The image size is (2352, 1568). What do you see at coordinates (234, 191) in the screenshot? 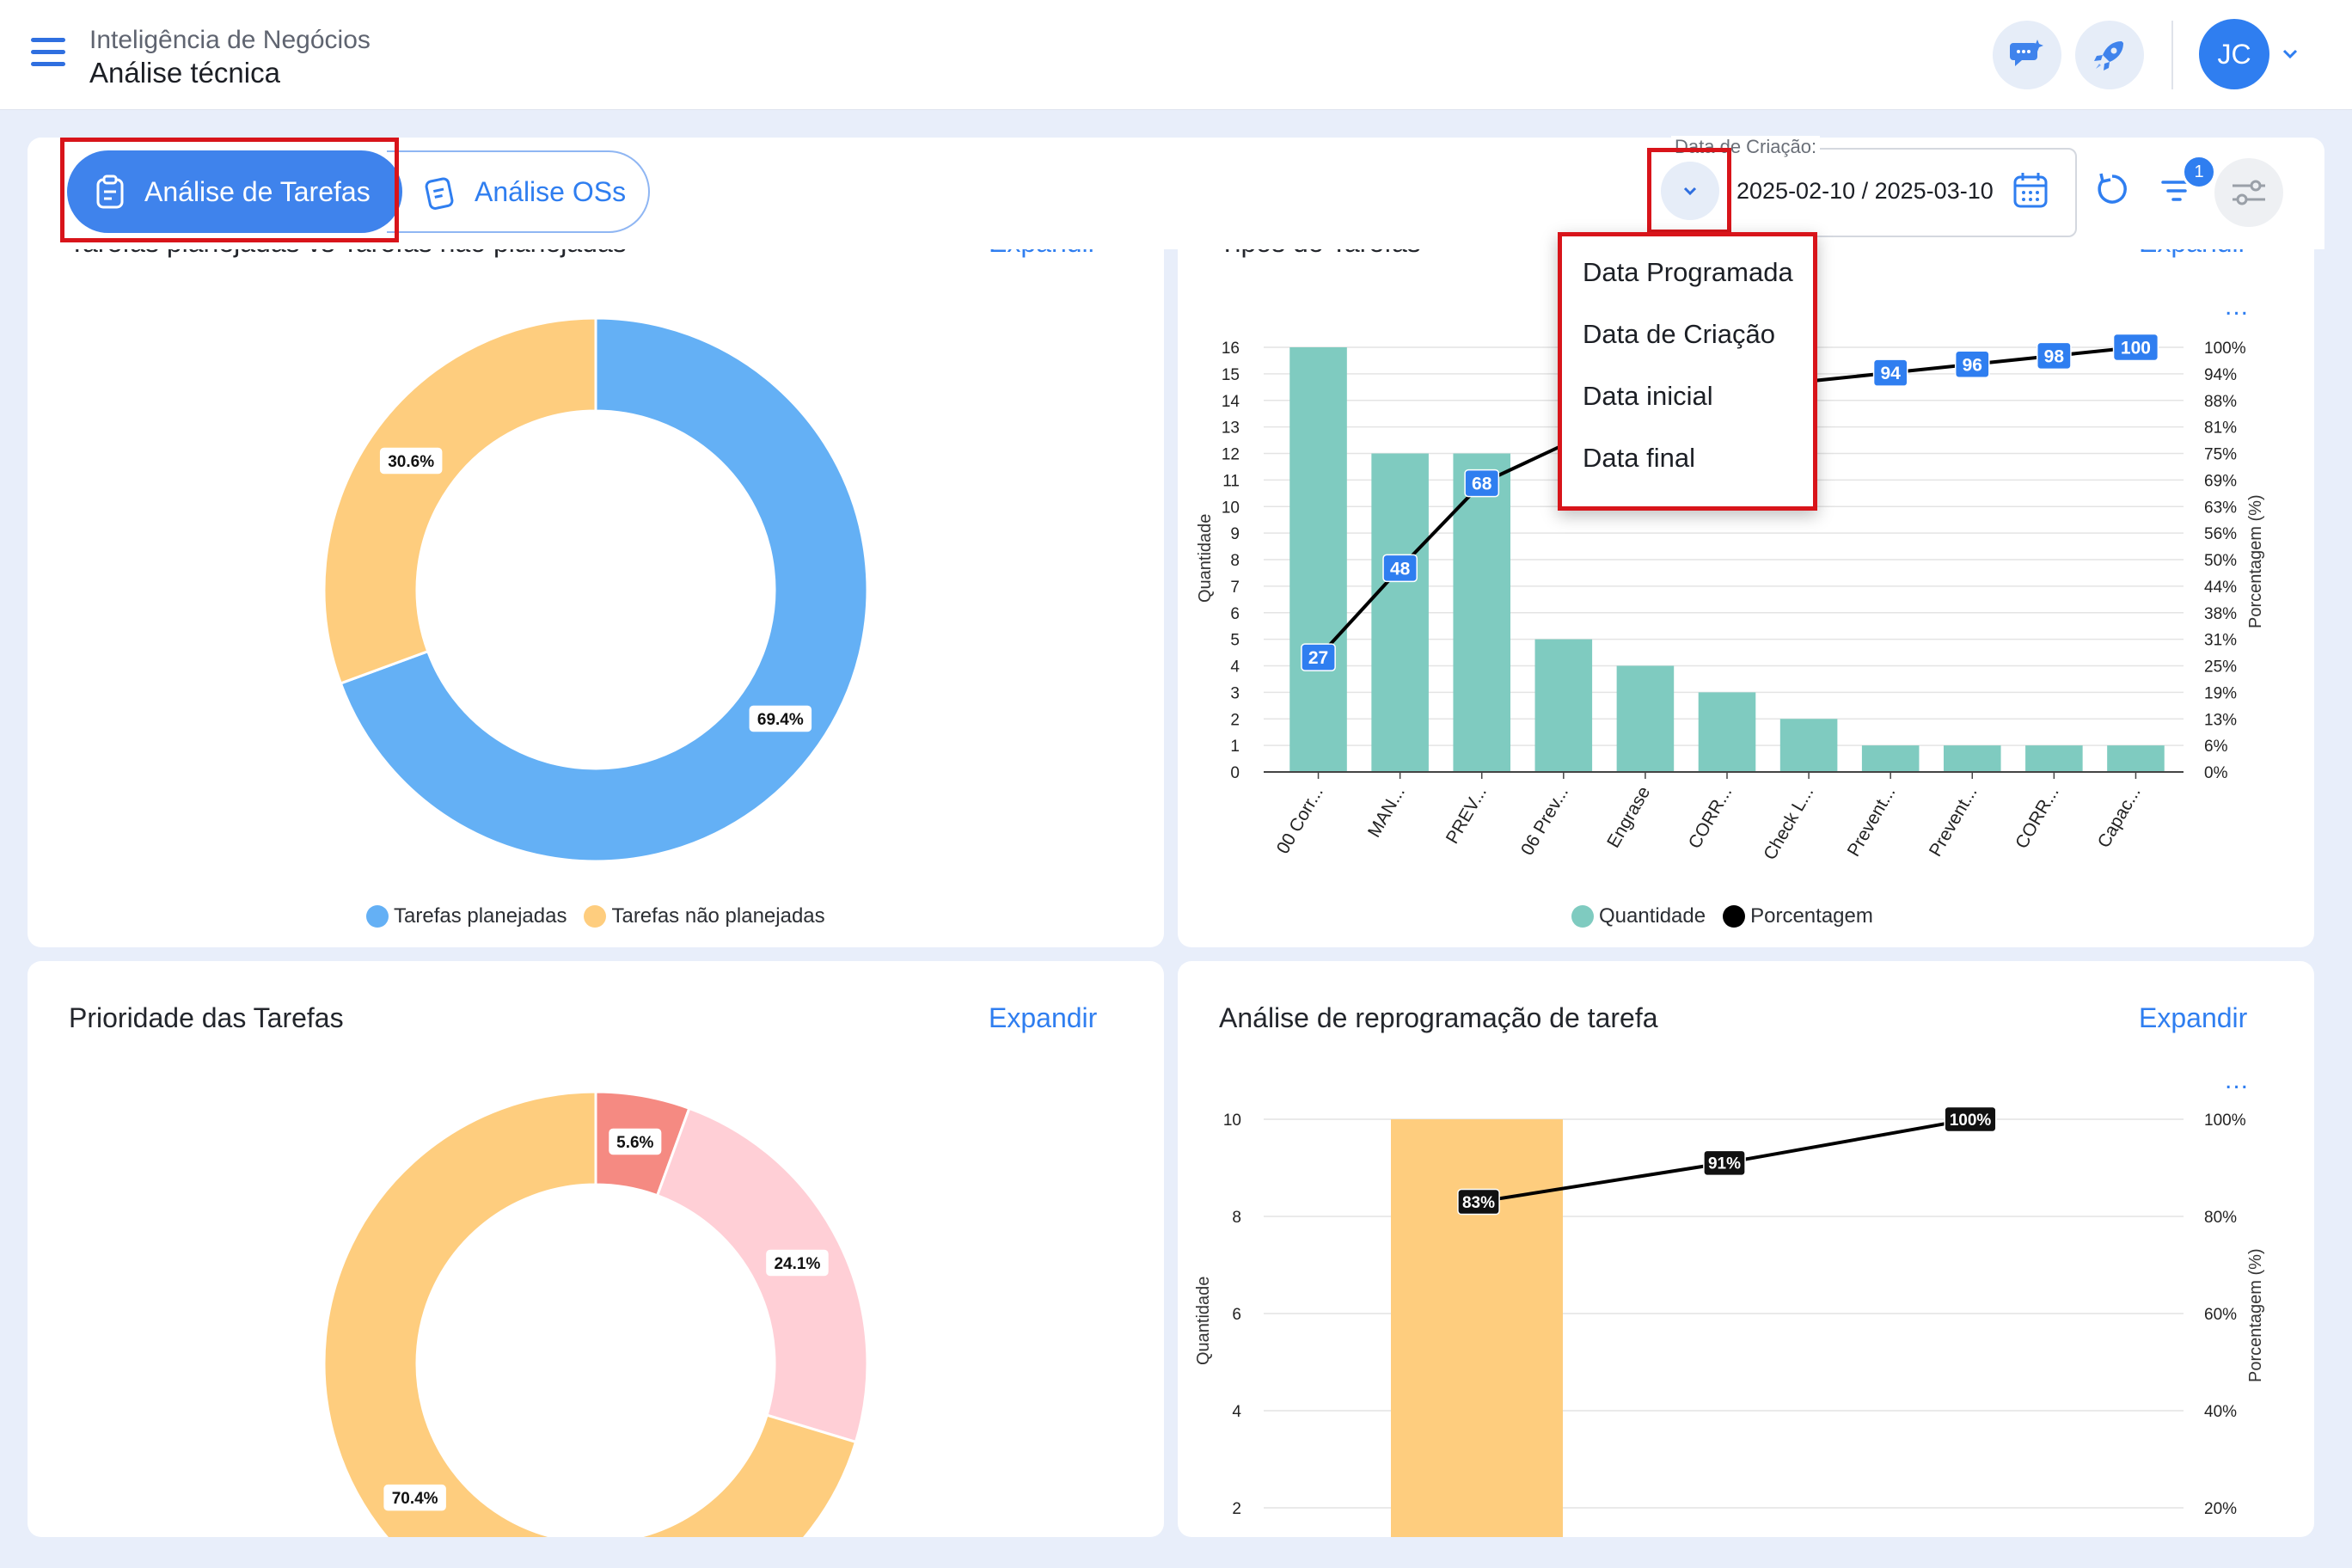
I see `tab-analise-tarefas: Análise de Tarefas` at bounding box center [234, 191].